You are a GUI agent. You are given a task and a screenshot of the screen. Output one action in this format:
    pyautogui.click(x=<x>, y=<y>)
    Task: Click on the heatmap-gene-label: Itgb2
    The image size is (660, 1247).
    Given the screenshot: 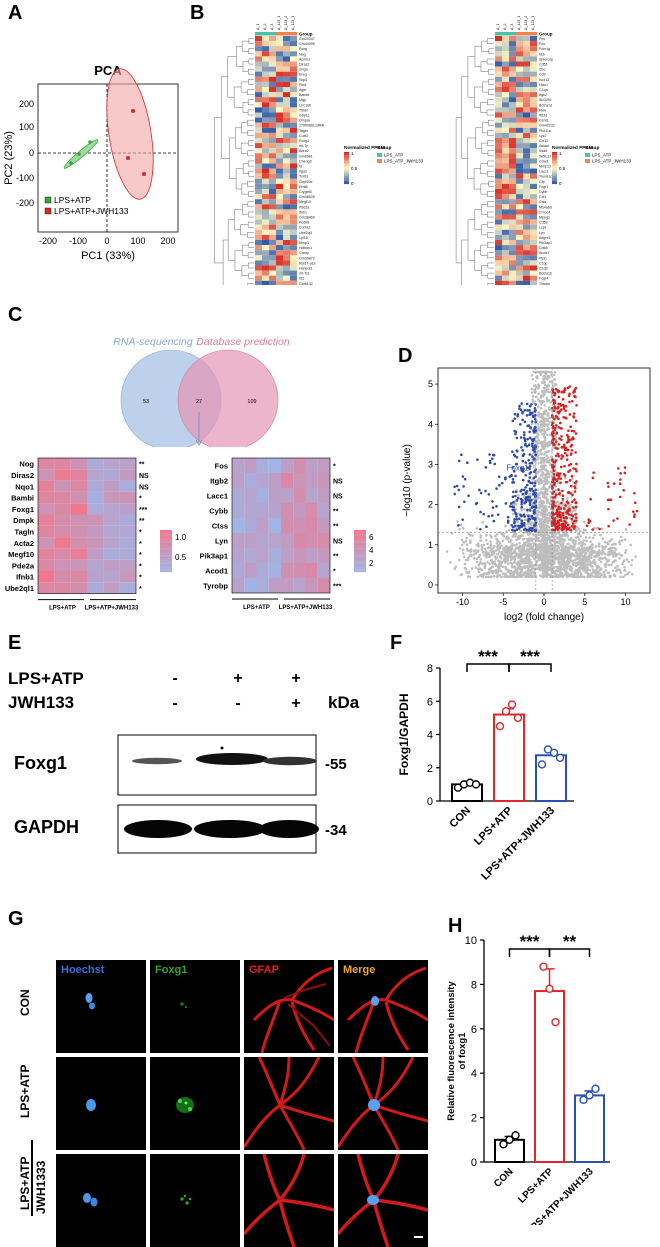 What is the action you would take?
    pyautogui.click(x=543, y=95)
    